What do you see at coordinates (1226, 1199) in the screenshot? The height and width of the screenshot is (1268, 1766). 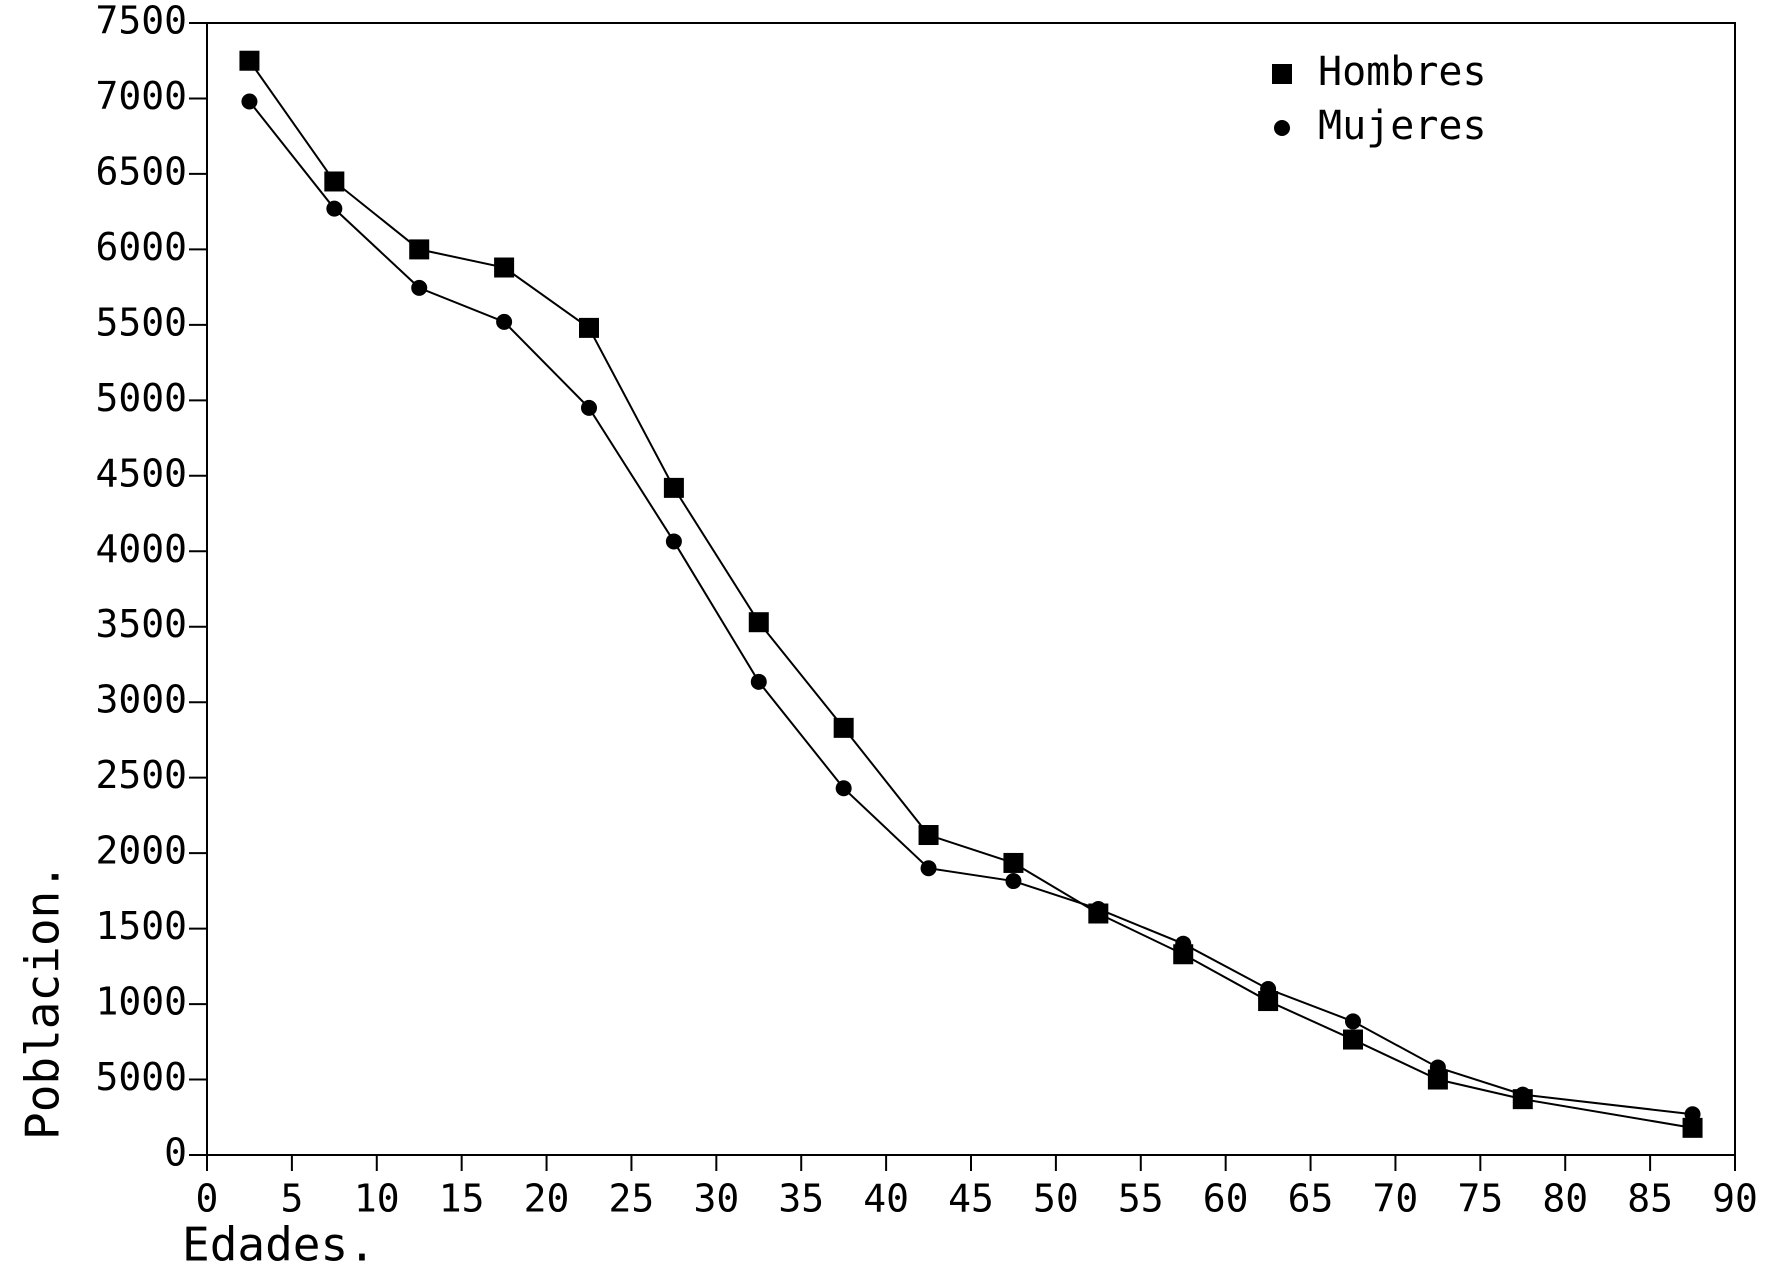 I see `x-tick-label: 60` at bounding box center [1226, 1199].